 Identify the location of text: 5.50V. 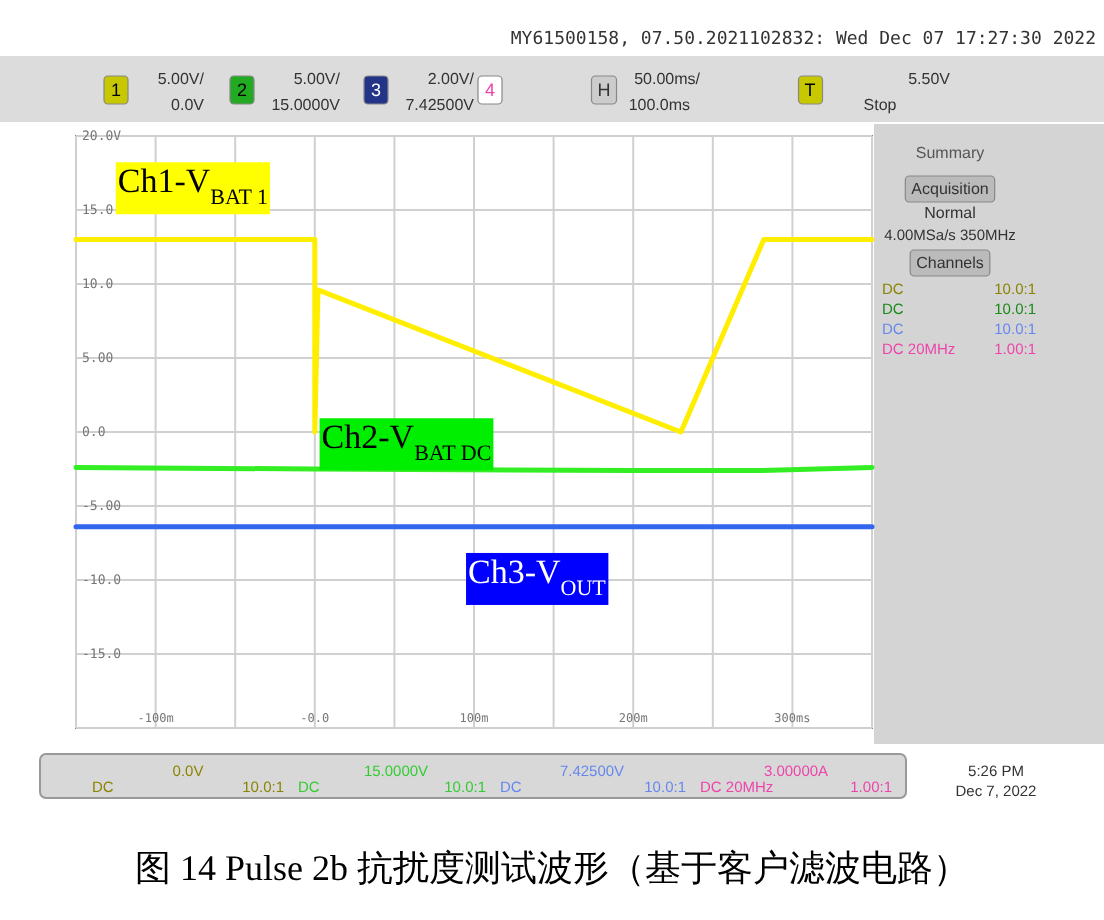
(930, 79).